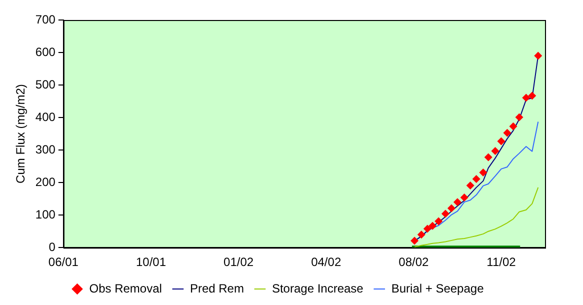 The width and height of the screenshot is (583, 305). What do you see at coordinates (151, 262) in the screenshot?
I see `x-tick-label: 10/01` at bounding box center [151, 262].